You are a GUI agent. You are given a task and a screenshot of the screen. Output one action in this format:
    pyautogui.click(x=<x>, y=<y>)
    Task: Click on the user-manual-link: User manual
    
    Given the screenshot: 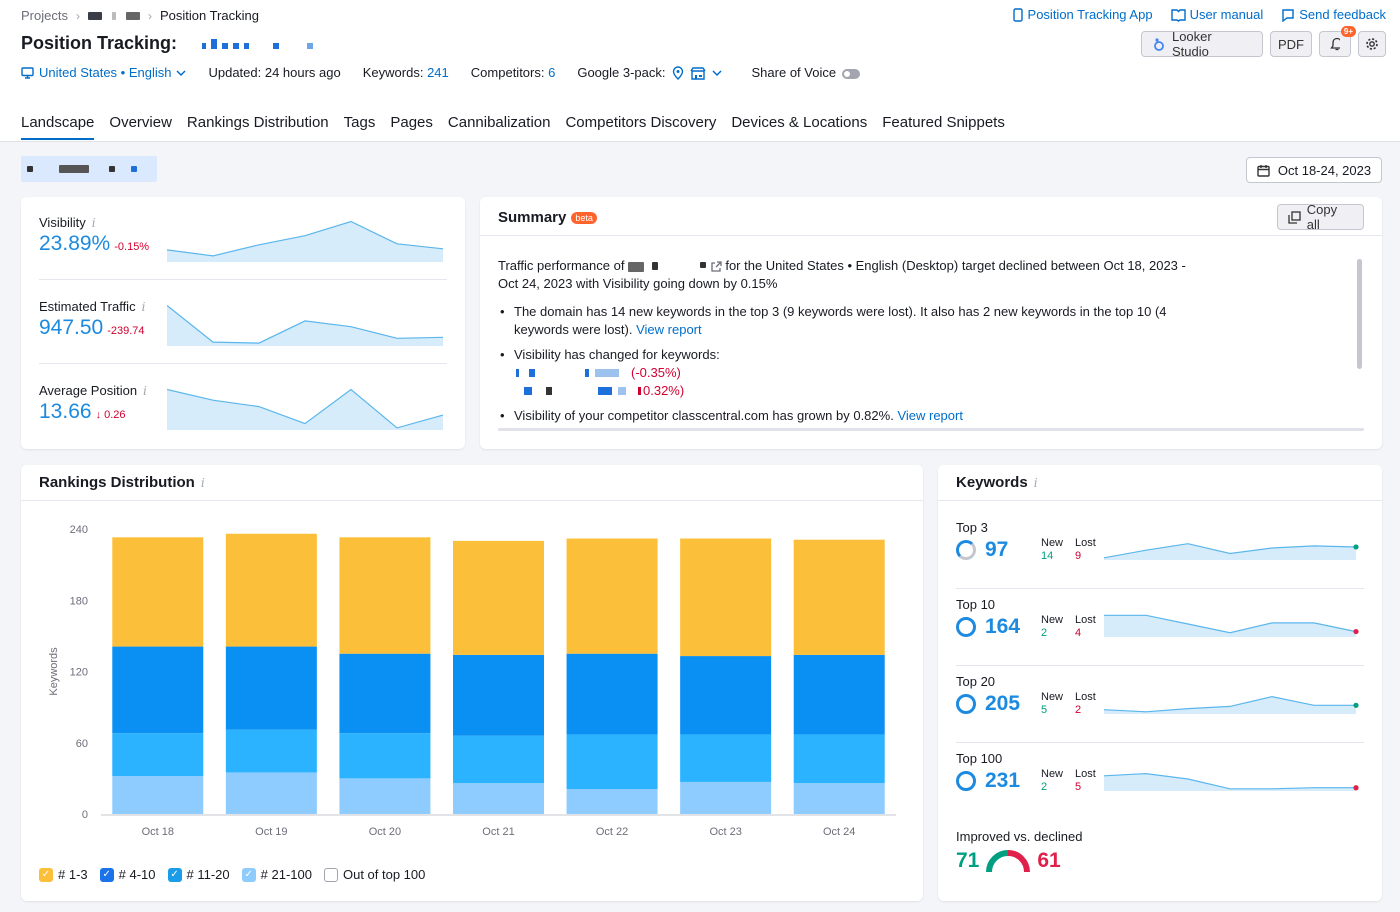 What is the action you would take?
    pyautogui.click(x=1216, y=14)
    